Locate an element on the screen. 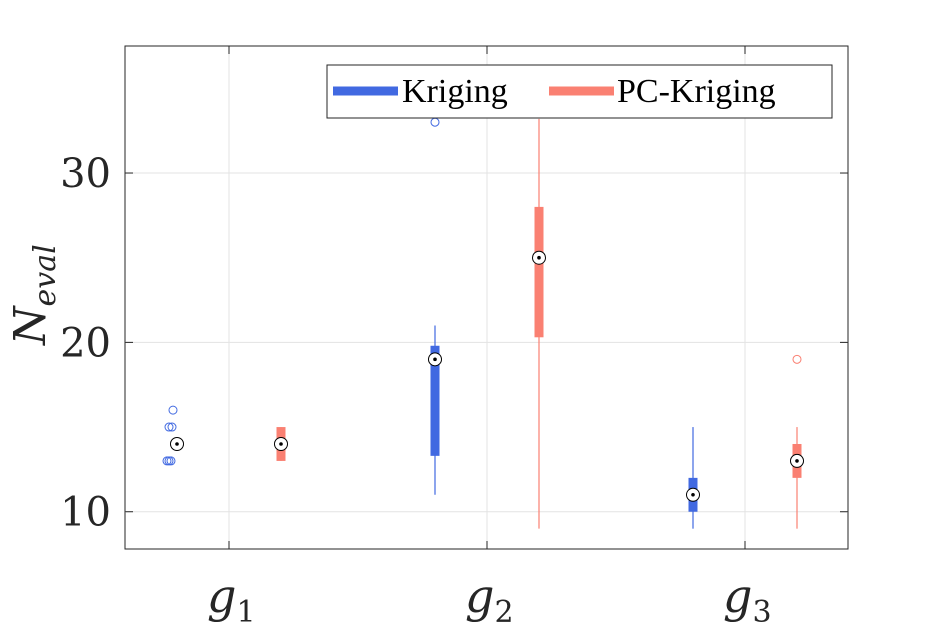  y-axis-label-subscript: eval is located at coordinates (45, 275).